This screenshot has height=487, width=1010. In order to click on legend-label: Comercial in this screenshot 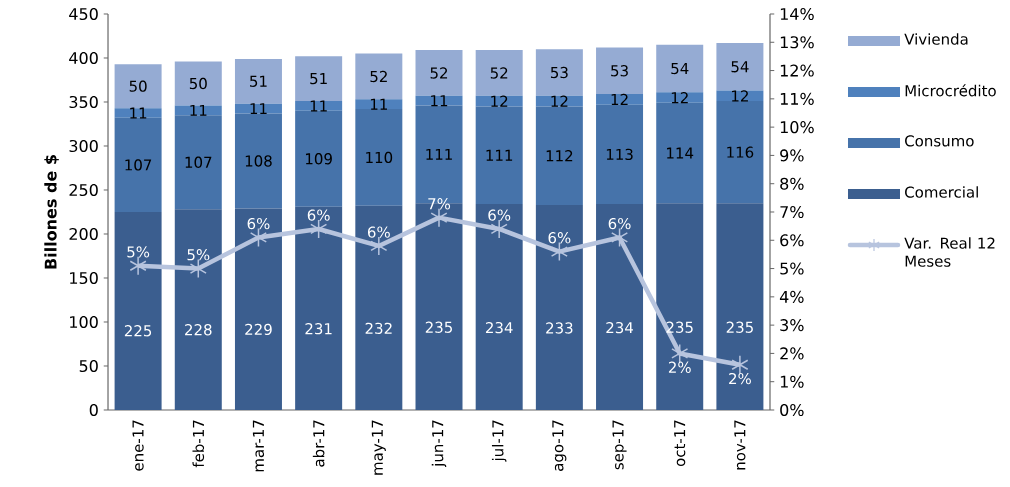, I will do `click(941, 192)`.